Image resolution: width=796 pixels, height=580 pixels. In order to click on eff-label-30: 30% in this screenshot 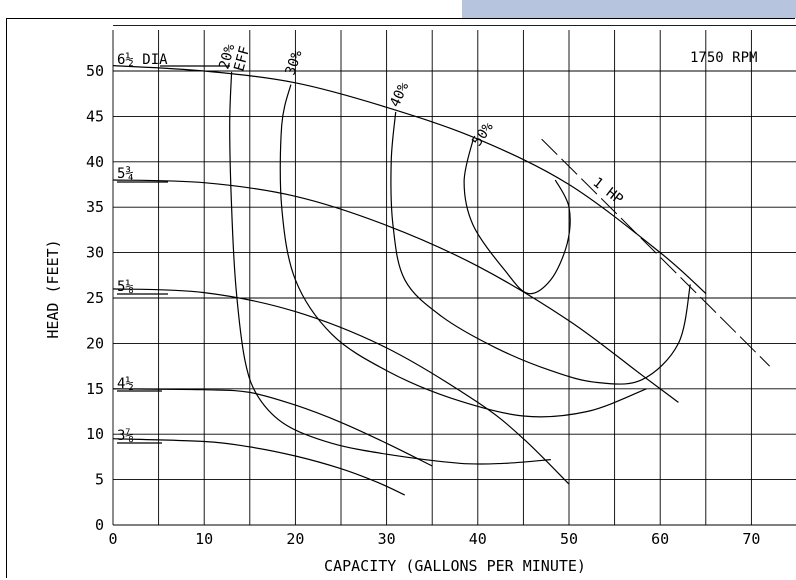, I will do `click(294, 63)`.